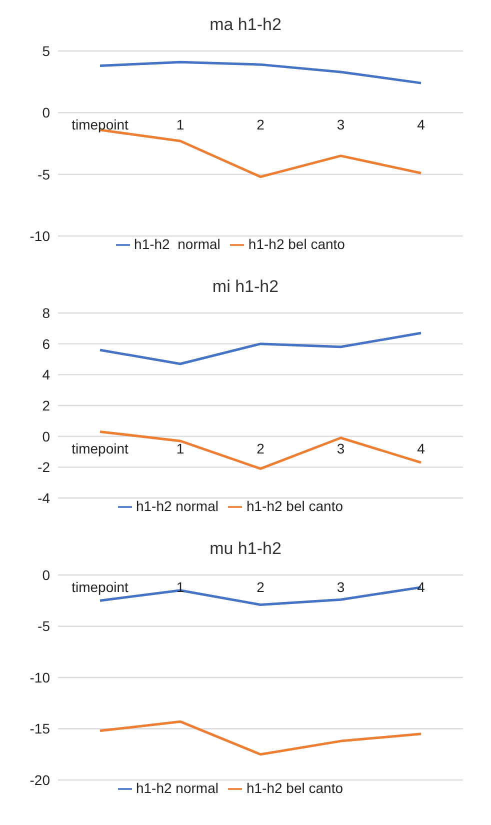 The width and height of the screenshot is (491, 825). Describe the element at coordinates (40, 780) in the screenshot. I see `y-tick-label: -20` at that location.